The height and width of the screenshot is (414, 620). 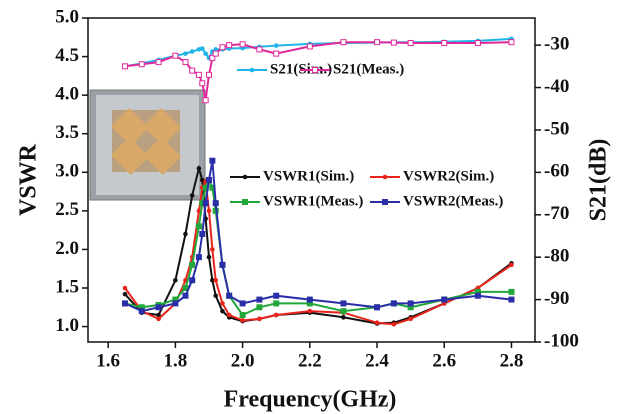 What do you see at coordinates (512, 360) in the screenshot?
I see `x-tick-label: 2.8` at bounding box center [512, 360].